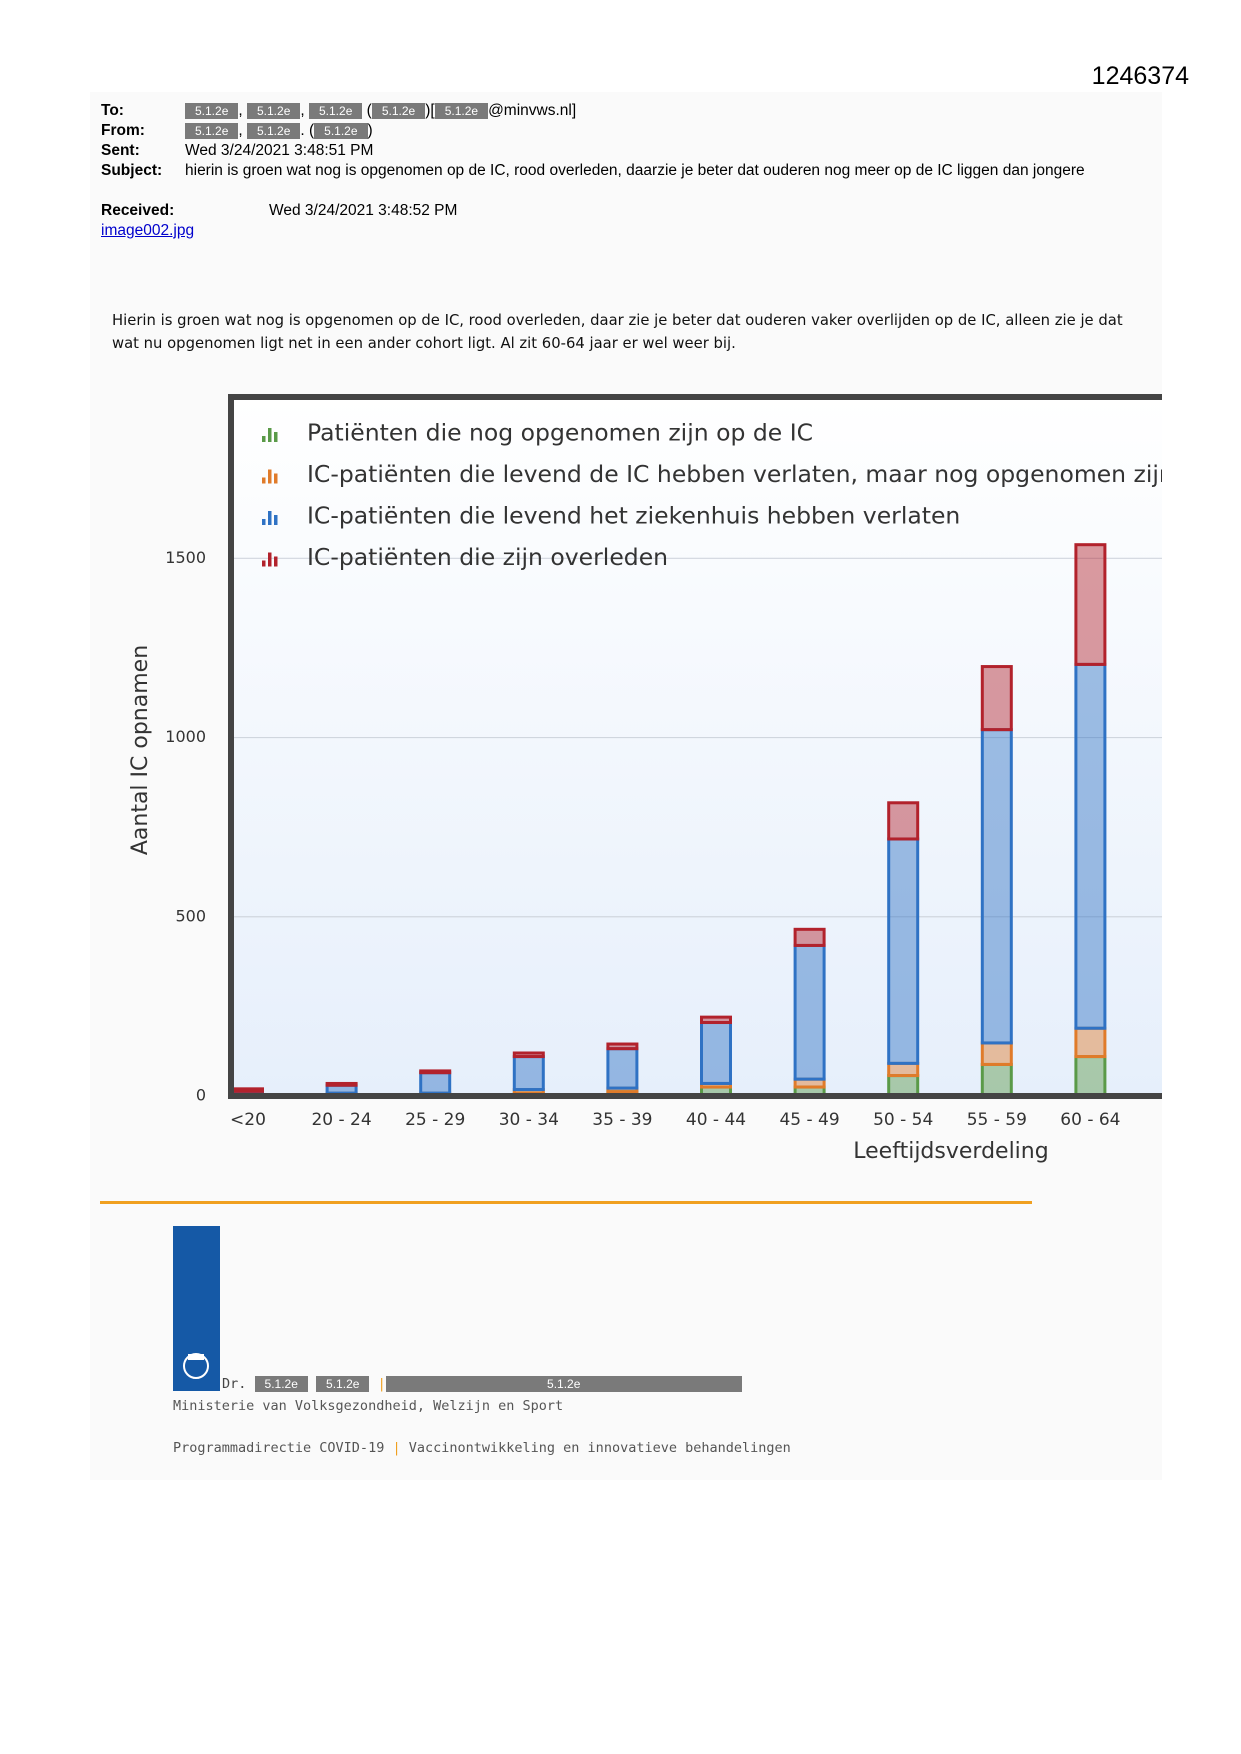 This screenshot has height=1754, width=1241. What do you see at coordinates (435, 1120) in the screenshot?
I see `x-tick-label: 25 - 29` at bounding box center [435, 1120].